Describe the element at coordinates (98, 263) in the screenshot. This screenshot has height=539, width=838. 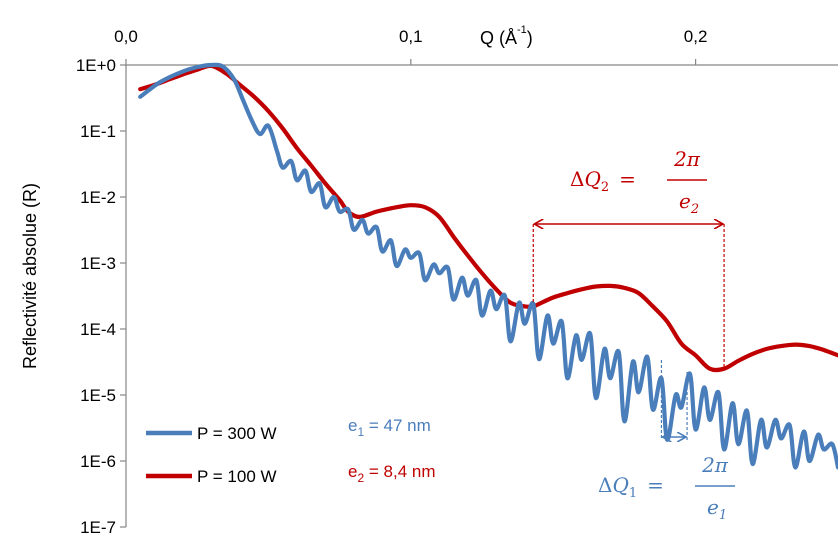
I see `y-tick-label: 1E-3` at that location.